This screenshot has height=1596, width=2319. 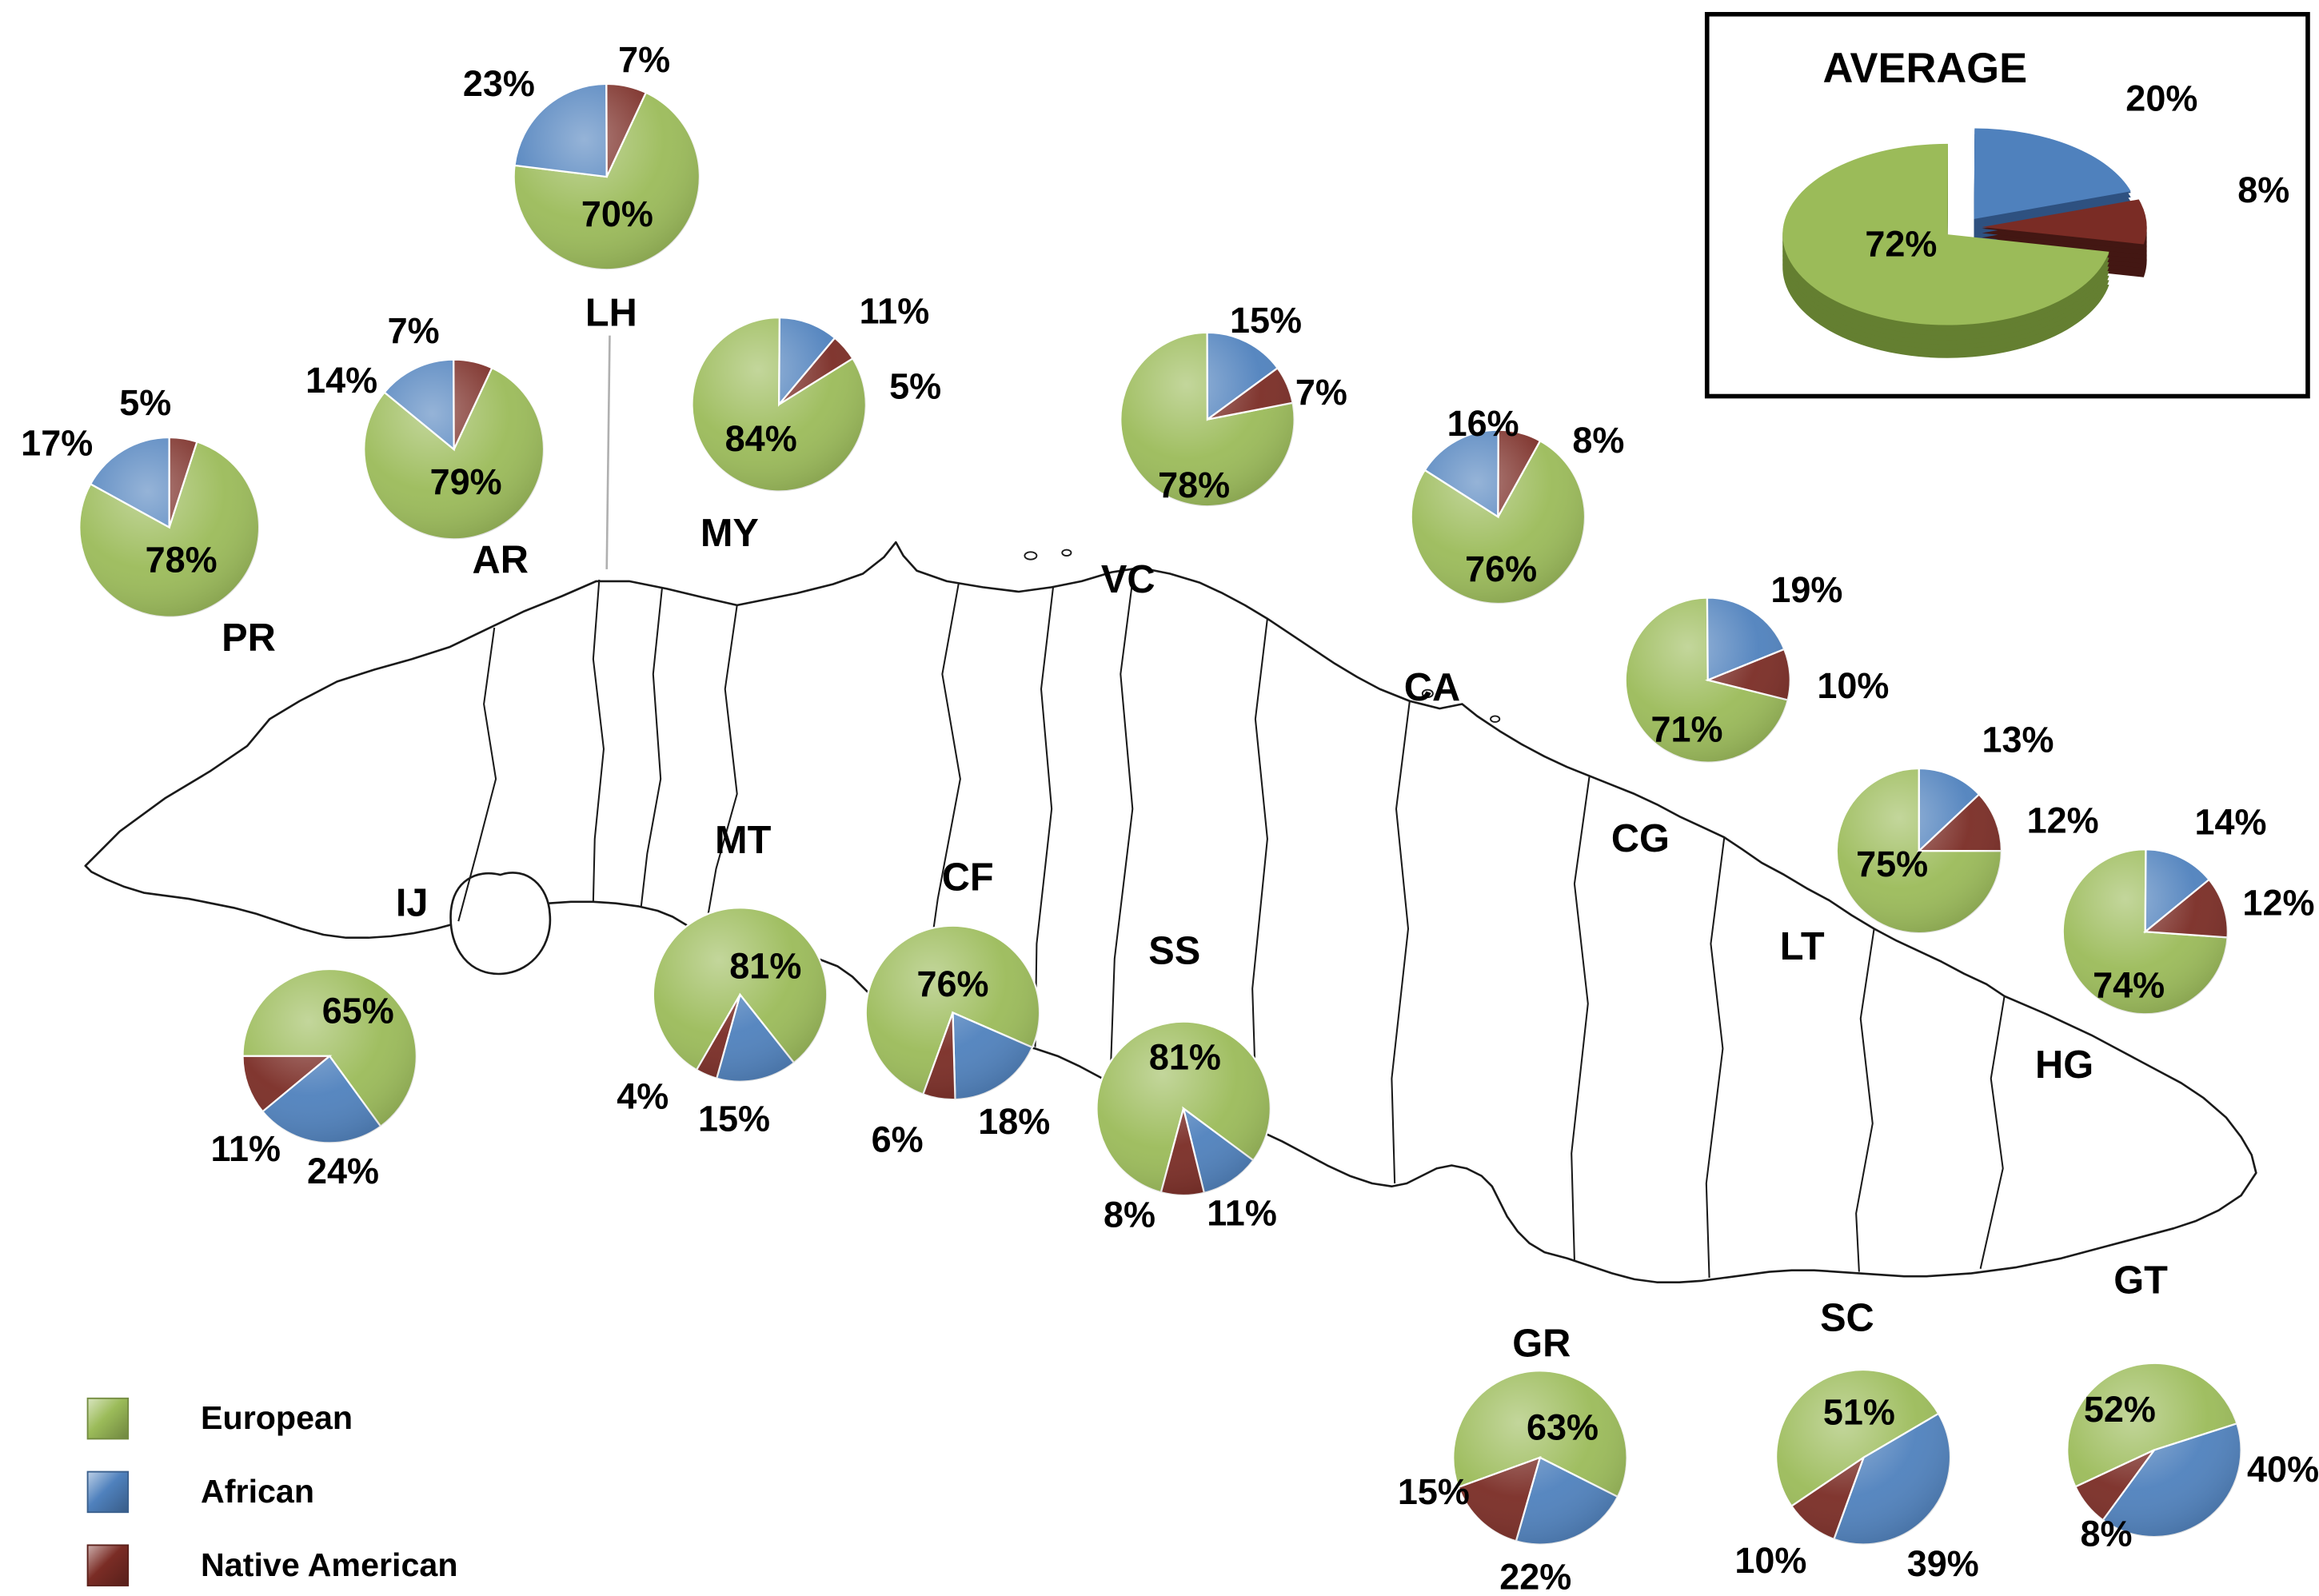 What do you see at coordinates (108, 1418) in the screenshot?
I see `legend-swatch-european-icon` at bounding box center [108, 1418].